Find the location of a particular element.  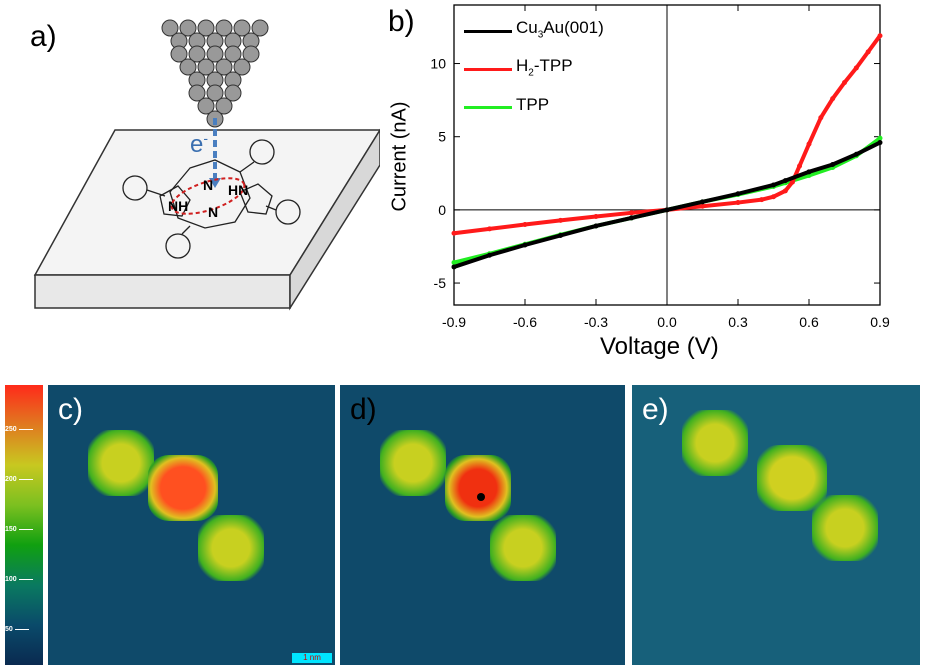

legend-item: Cu3Au(001) is located at coordinates (534, 31).